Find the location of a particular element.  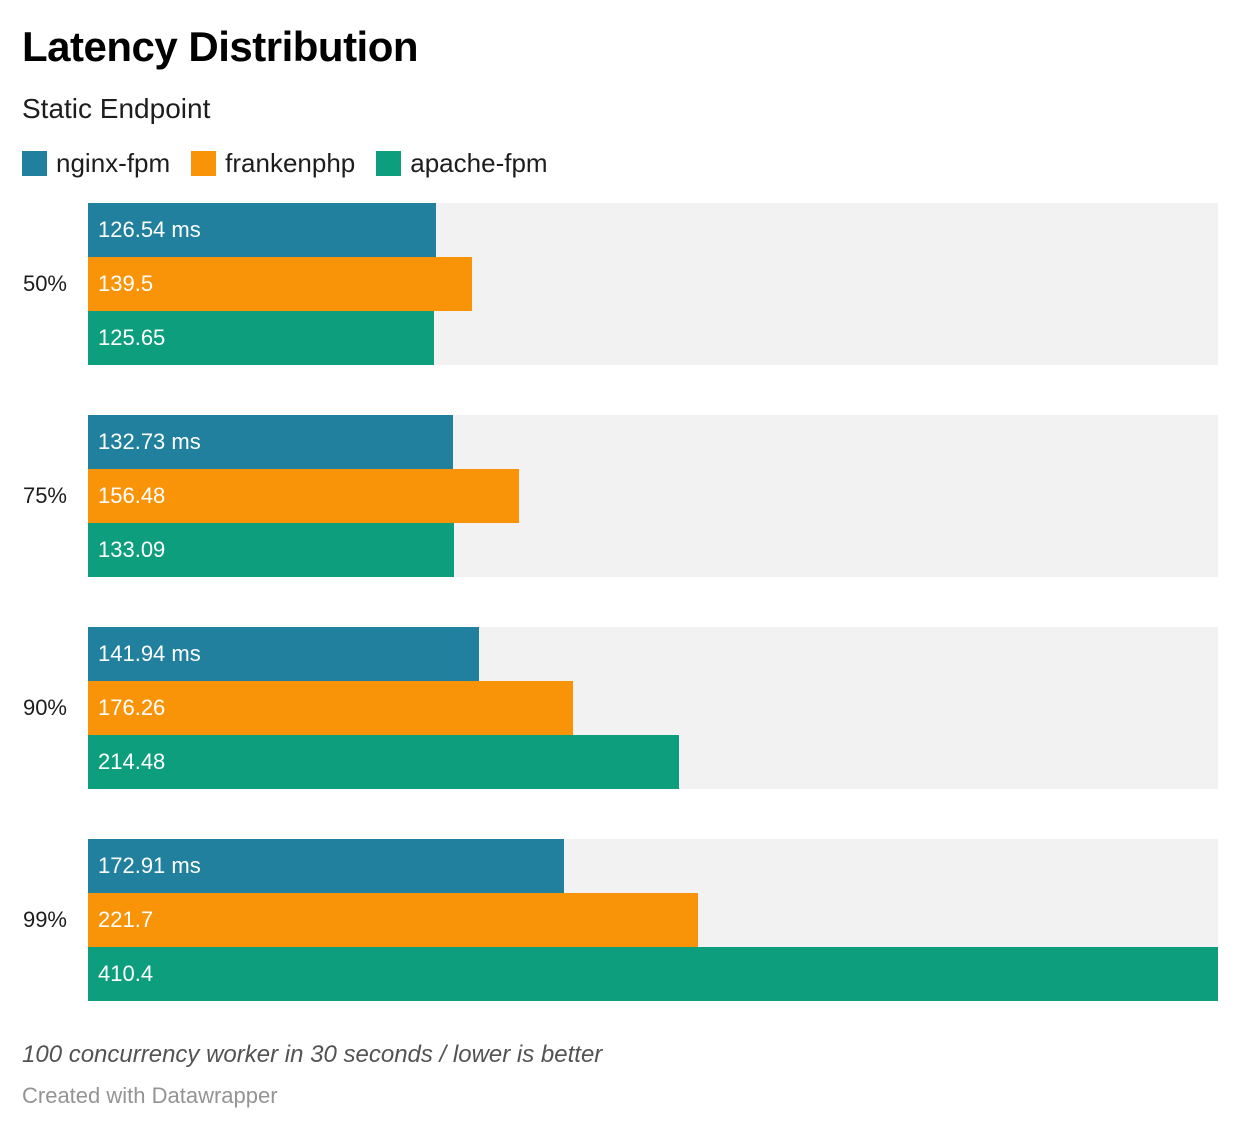

datawrapper-credit: Created with Datawrapper is located at coordinates (150, 1095).